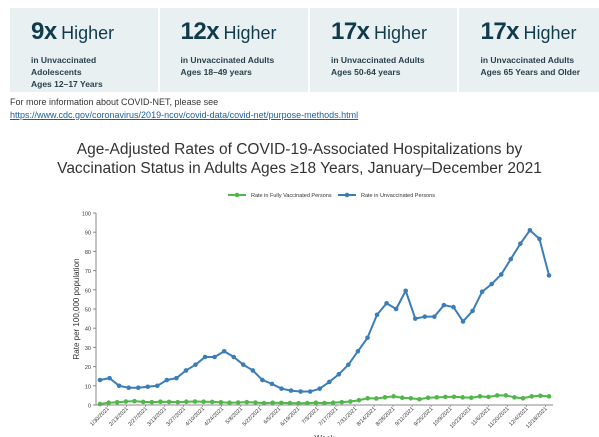 The height and width of the screenshot is (437, 599). What do you see at coordinates (88, 387) in the screenshot?
I see `y-tick-label: 10` at bounding box center [88, 387].